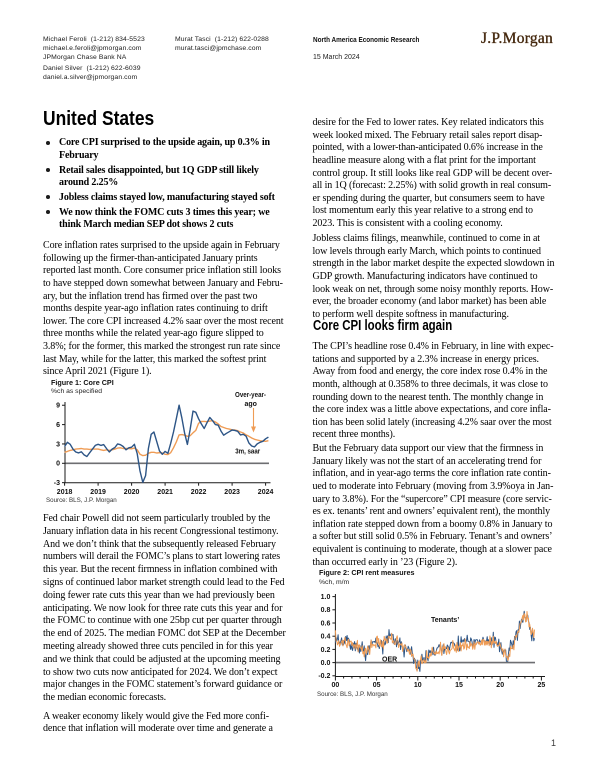  I want to click on svg-text: 0.0, so click(326, 663).